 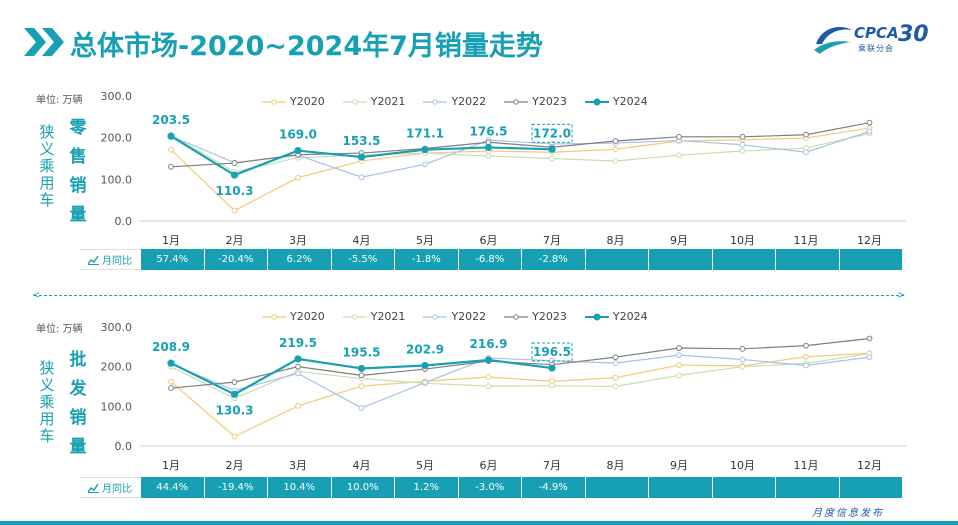 What do you see at coordinates (425, 240) in the screenshot?
I see `top-xtick-label: 5月` at bounding box center [425, 240].